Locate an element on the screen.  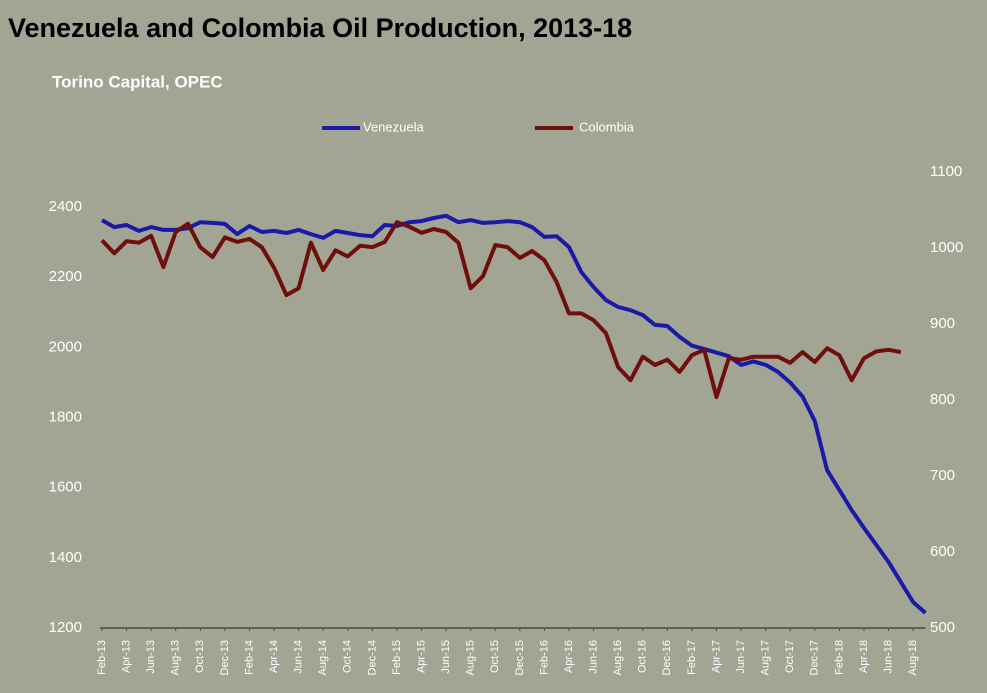
x-tick-label: Jun-18 is located at coordinates (888, 657).